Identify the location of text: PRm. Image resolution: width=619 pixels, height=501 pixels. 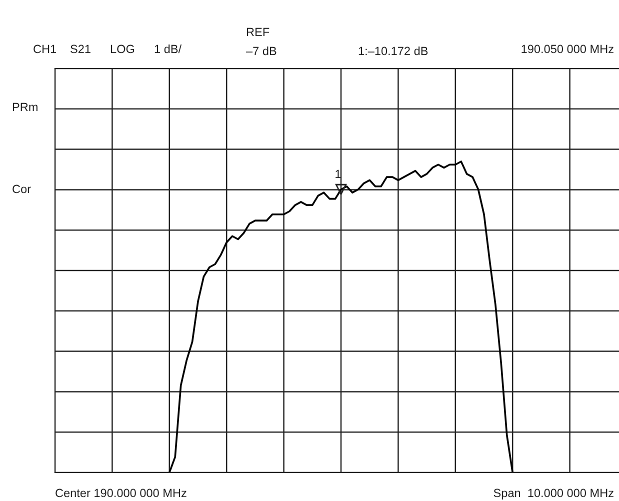
(25, 107).